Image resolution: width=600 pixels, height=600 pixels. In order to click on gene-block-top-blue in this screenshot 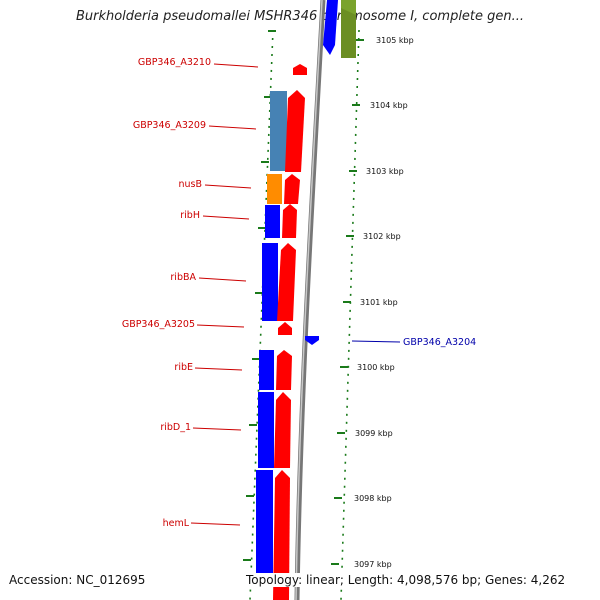, I will do `click(330, 27)`.